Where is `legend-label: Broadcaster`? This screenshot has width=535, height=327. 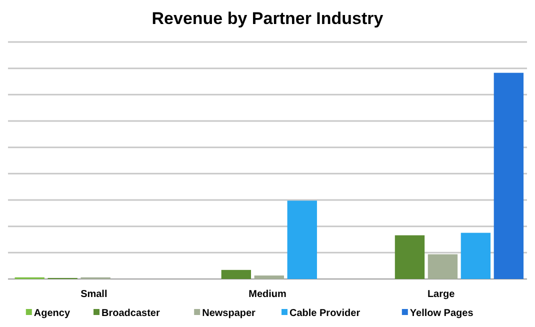 legend-label: Broadcaster is located at coordinates (131, 313).